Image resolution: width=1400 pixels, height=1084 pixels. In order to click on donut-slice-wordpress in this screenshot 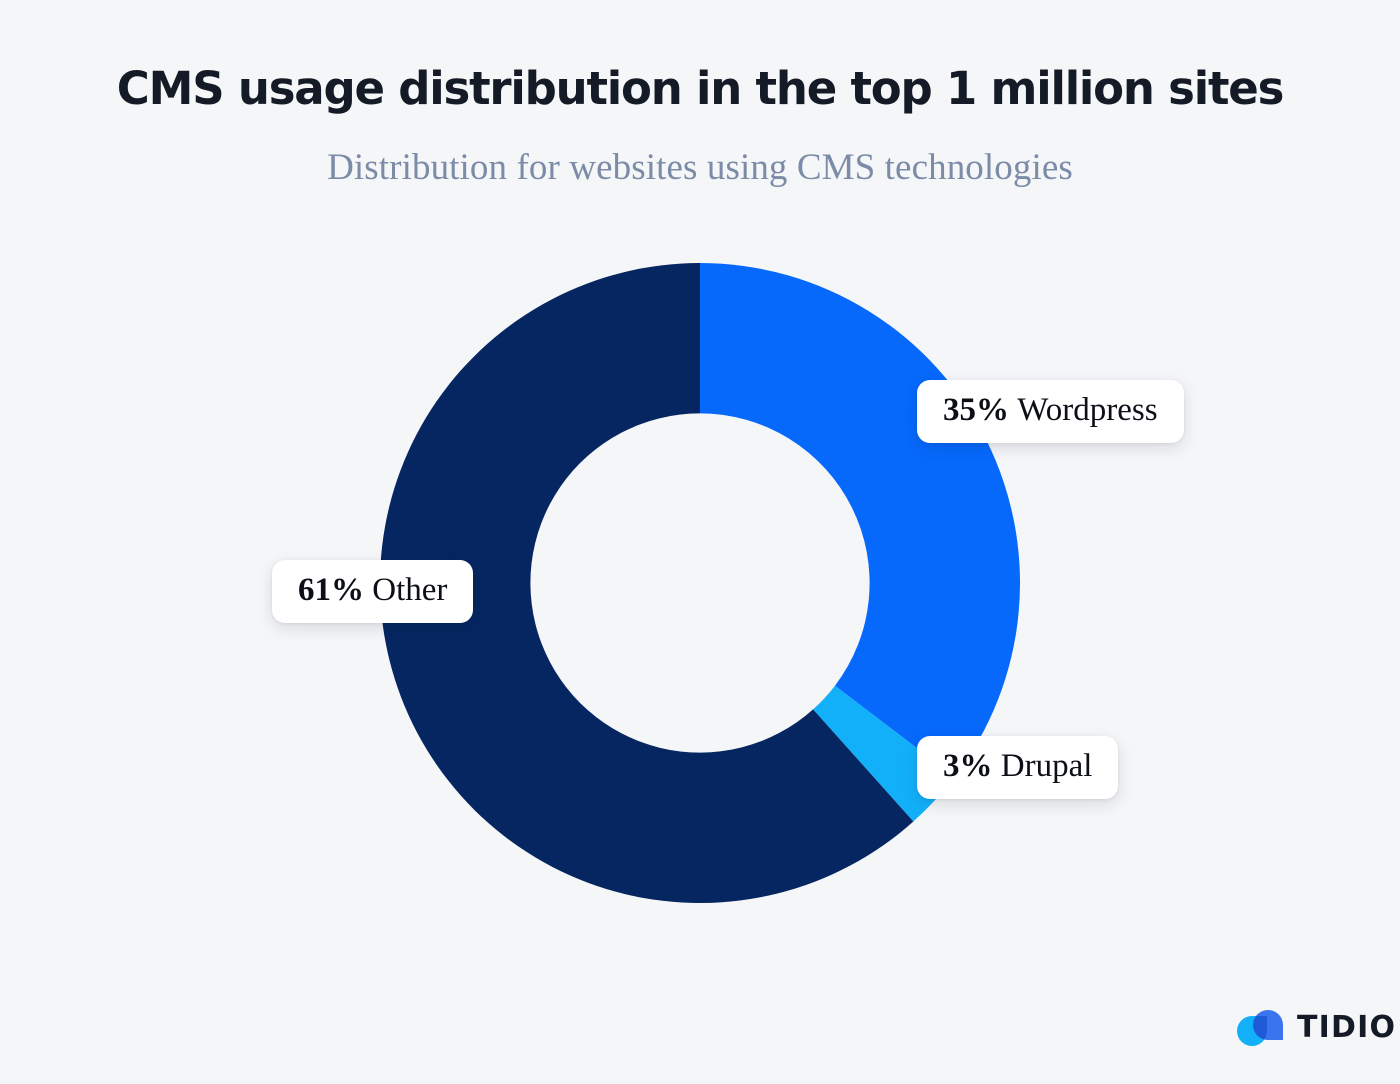, I will do `click(860, 520)`.